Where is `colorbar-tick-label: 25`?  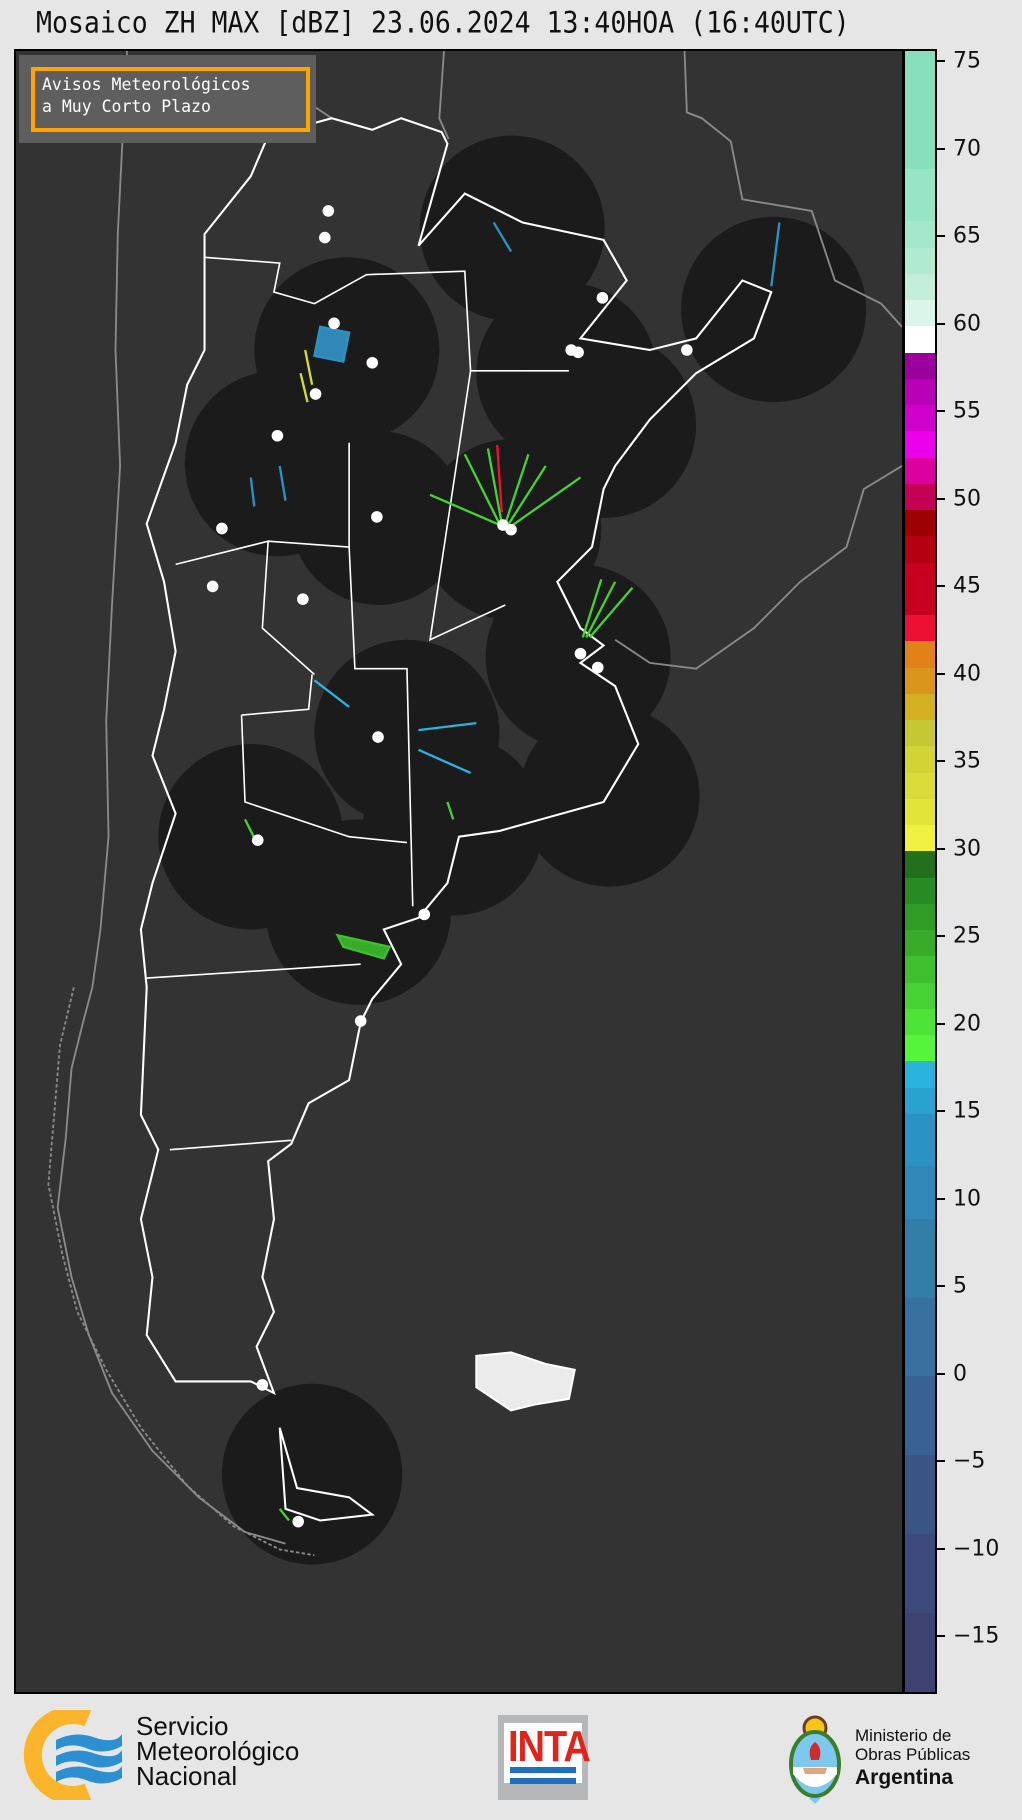 colorbar-tick-label: 25 is located at coordinates (967, 936).